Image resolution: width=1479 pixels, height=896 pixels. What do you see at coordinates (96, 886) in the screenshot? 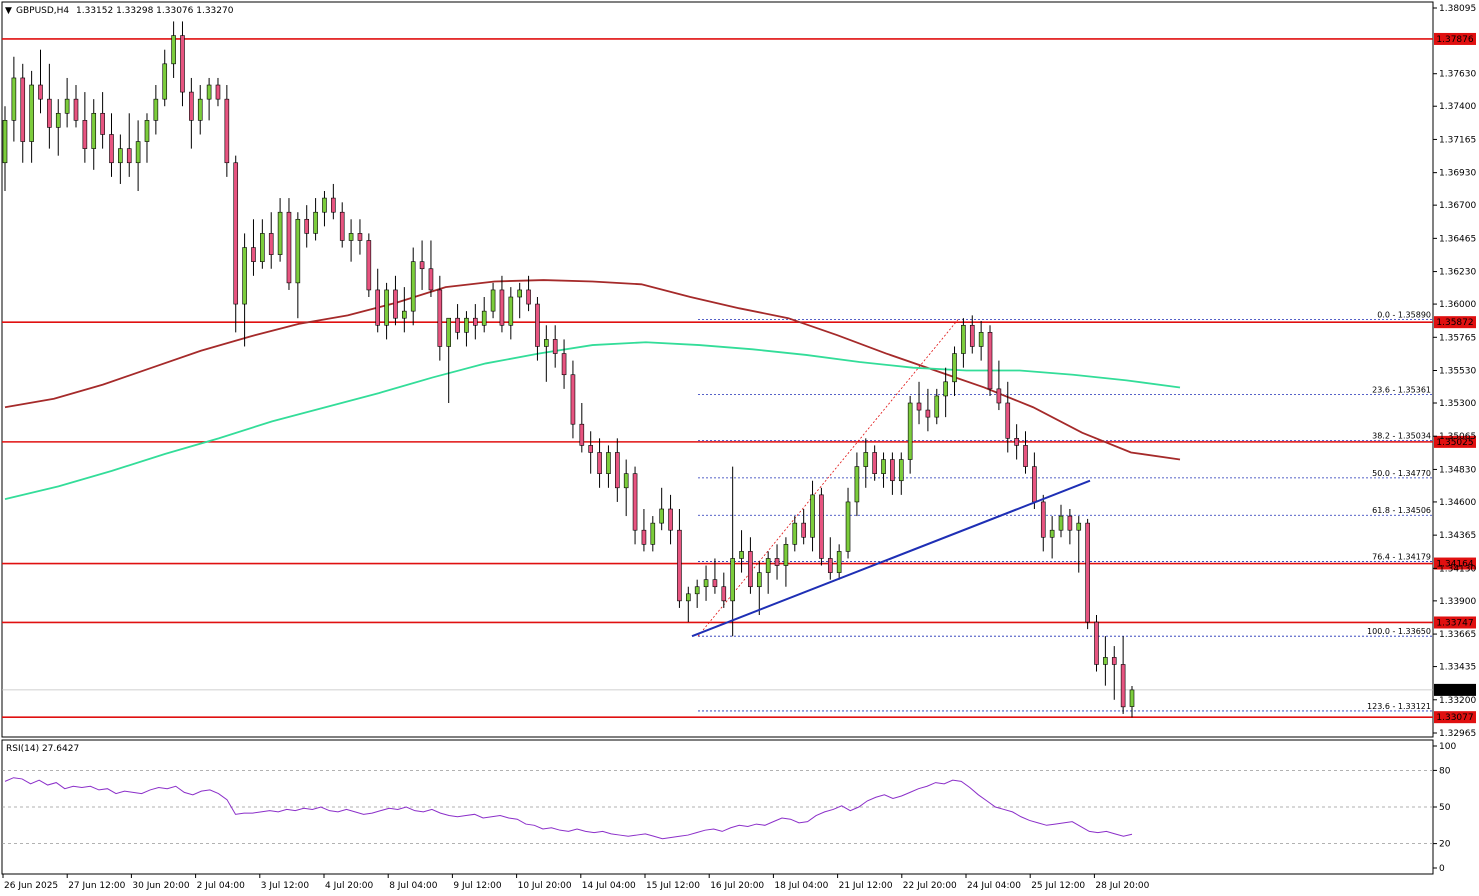
I see `time-tick-label: 27 Jun 12:00` at bounding box center [96, 886].